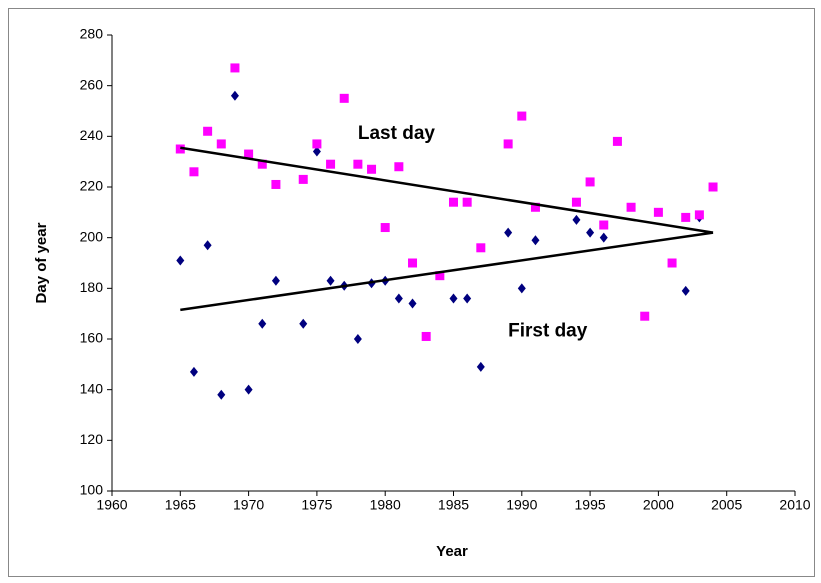  Describe the element at coordinates (452, 551) in the screenshot. I see `x-axis-label: Year` at that location.